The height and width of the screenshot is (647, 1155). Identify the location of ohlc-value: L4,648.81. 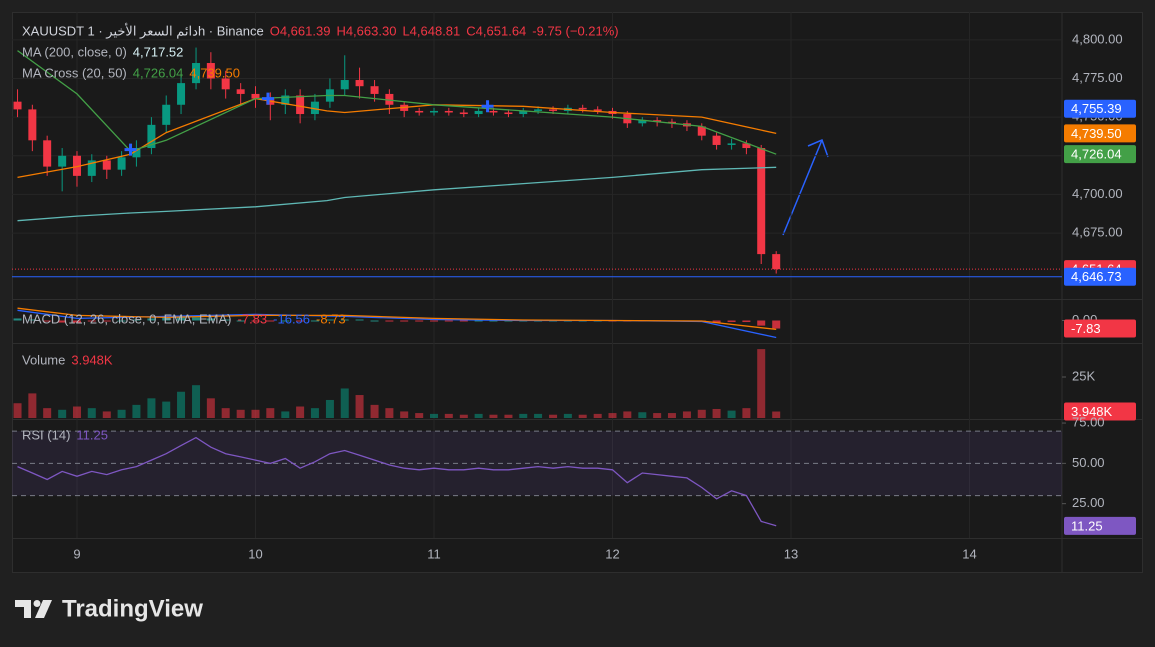
(431, 30).